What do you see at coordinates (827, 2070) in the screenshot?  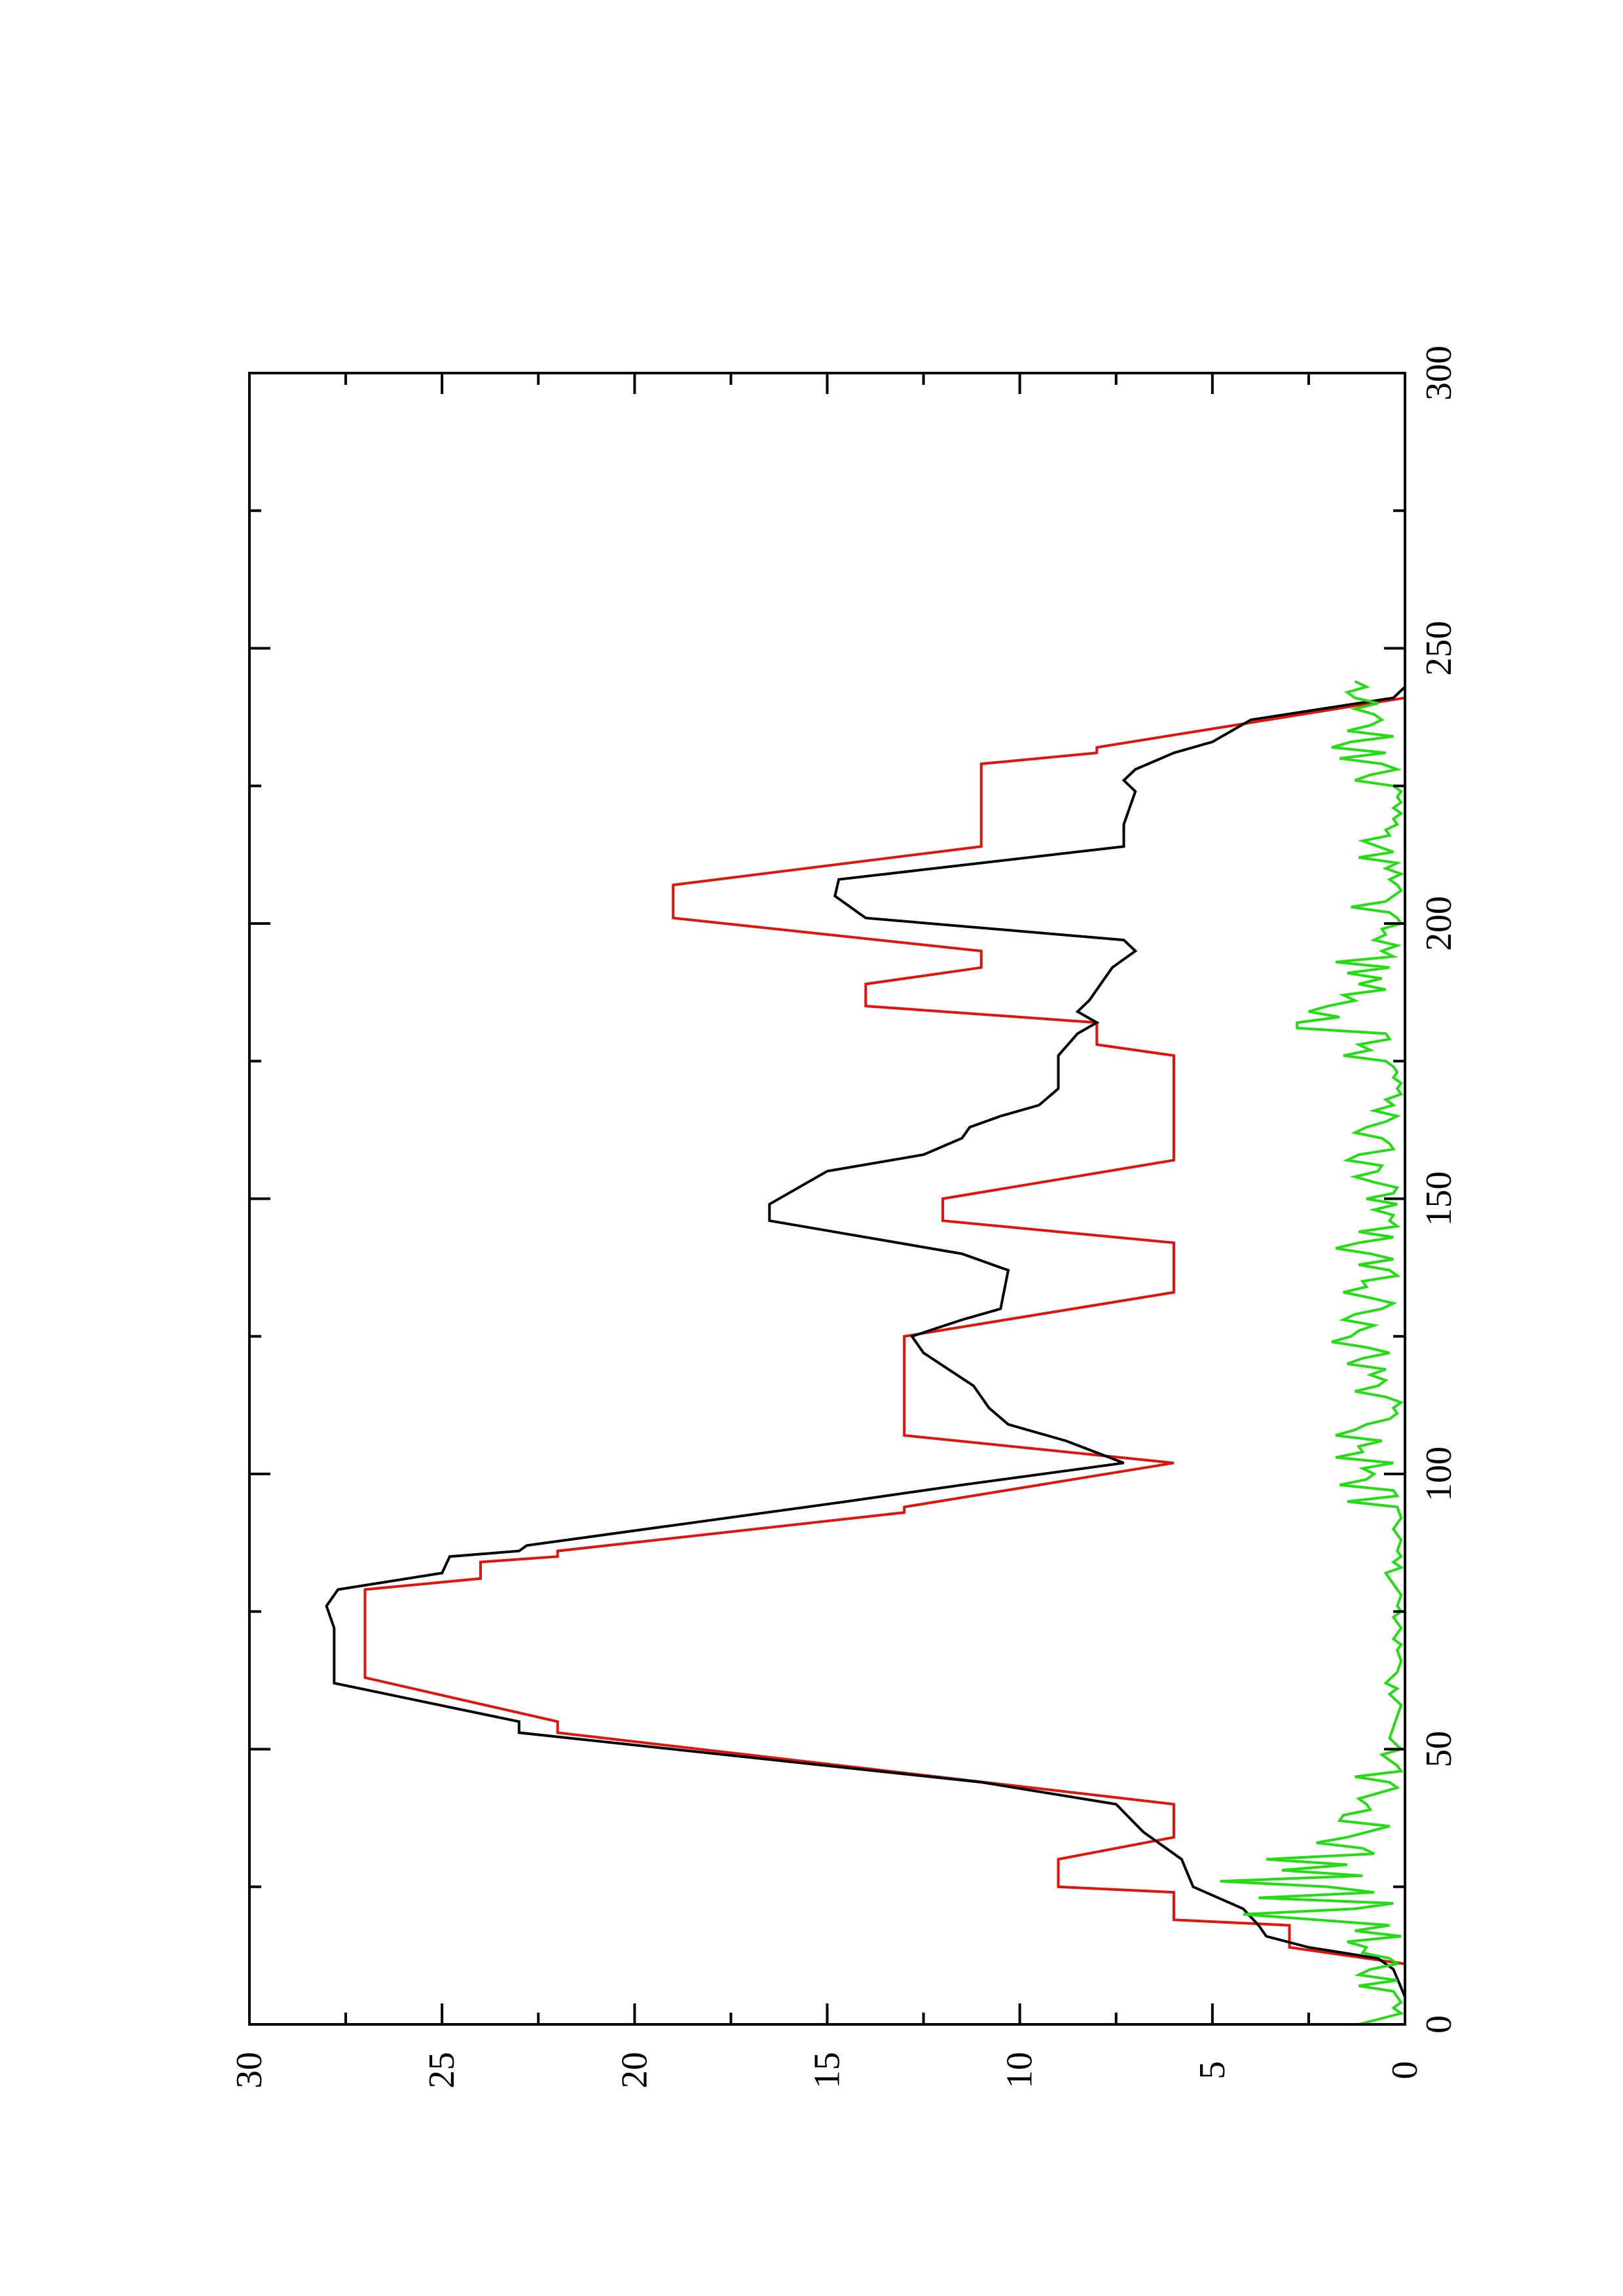 I see `y-tick-label: 15` at bounding box center [827, 2070].